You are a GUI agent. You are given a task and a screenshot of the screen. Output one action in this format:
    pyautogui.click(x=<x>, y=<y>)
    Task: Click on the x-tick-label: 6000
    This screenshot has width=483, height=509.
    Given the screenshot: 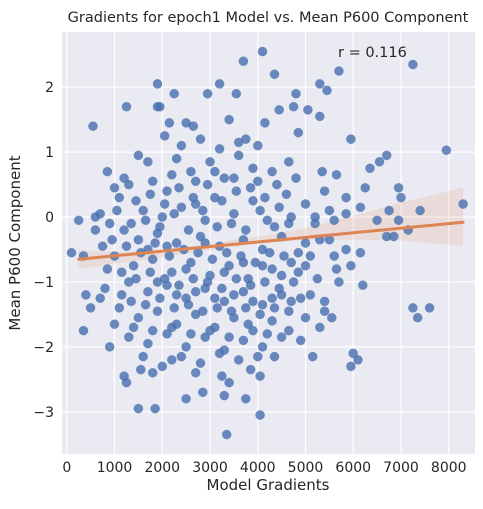 What is the action you would take?
    pyautogui.click(x=353, y=468)
    